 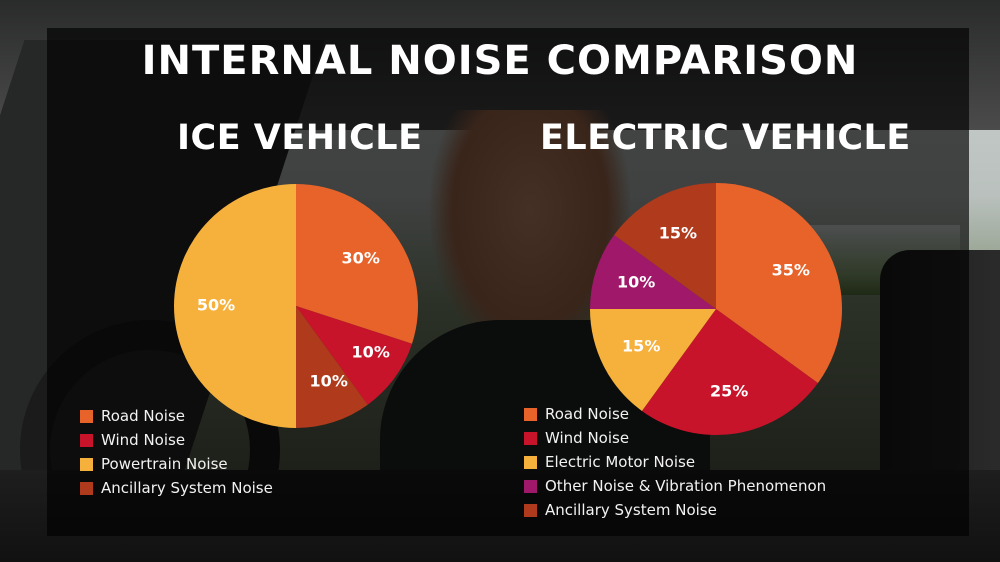 I want to click on ice-legend-item-road-noise: Road Noise, so click(x=176, y=416).